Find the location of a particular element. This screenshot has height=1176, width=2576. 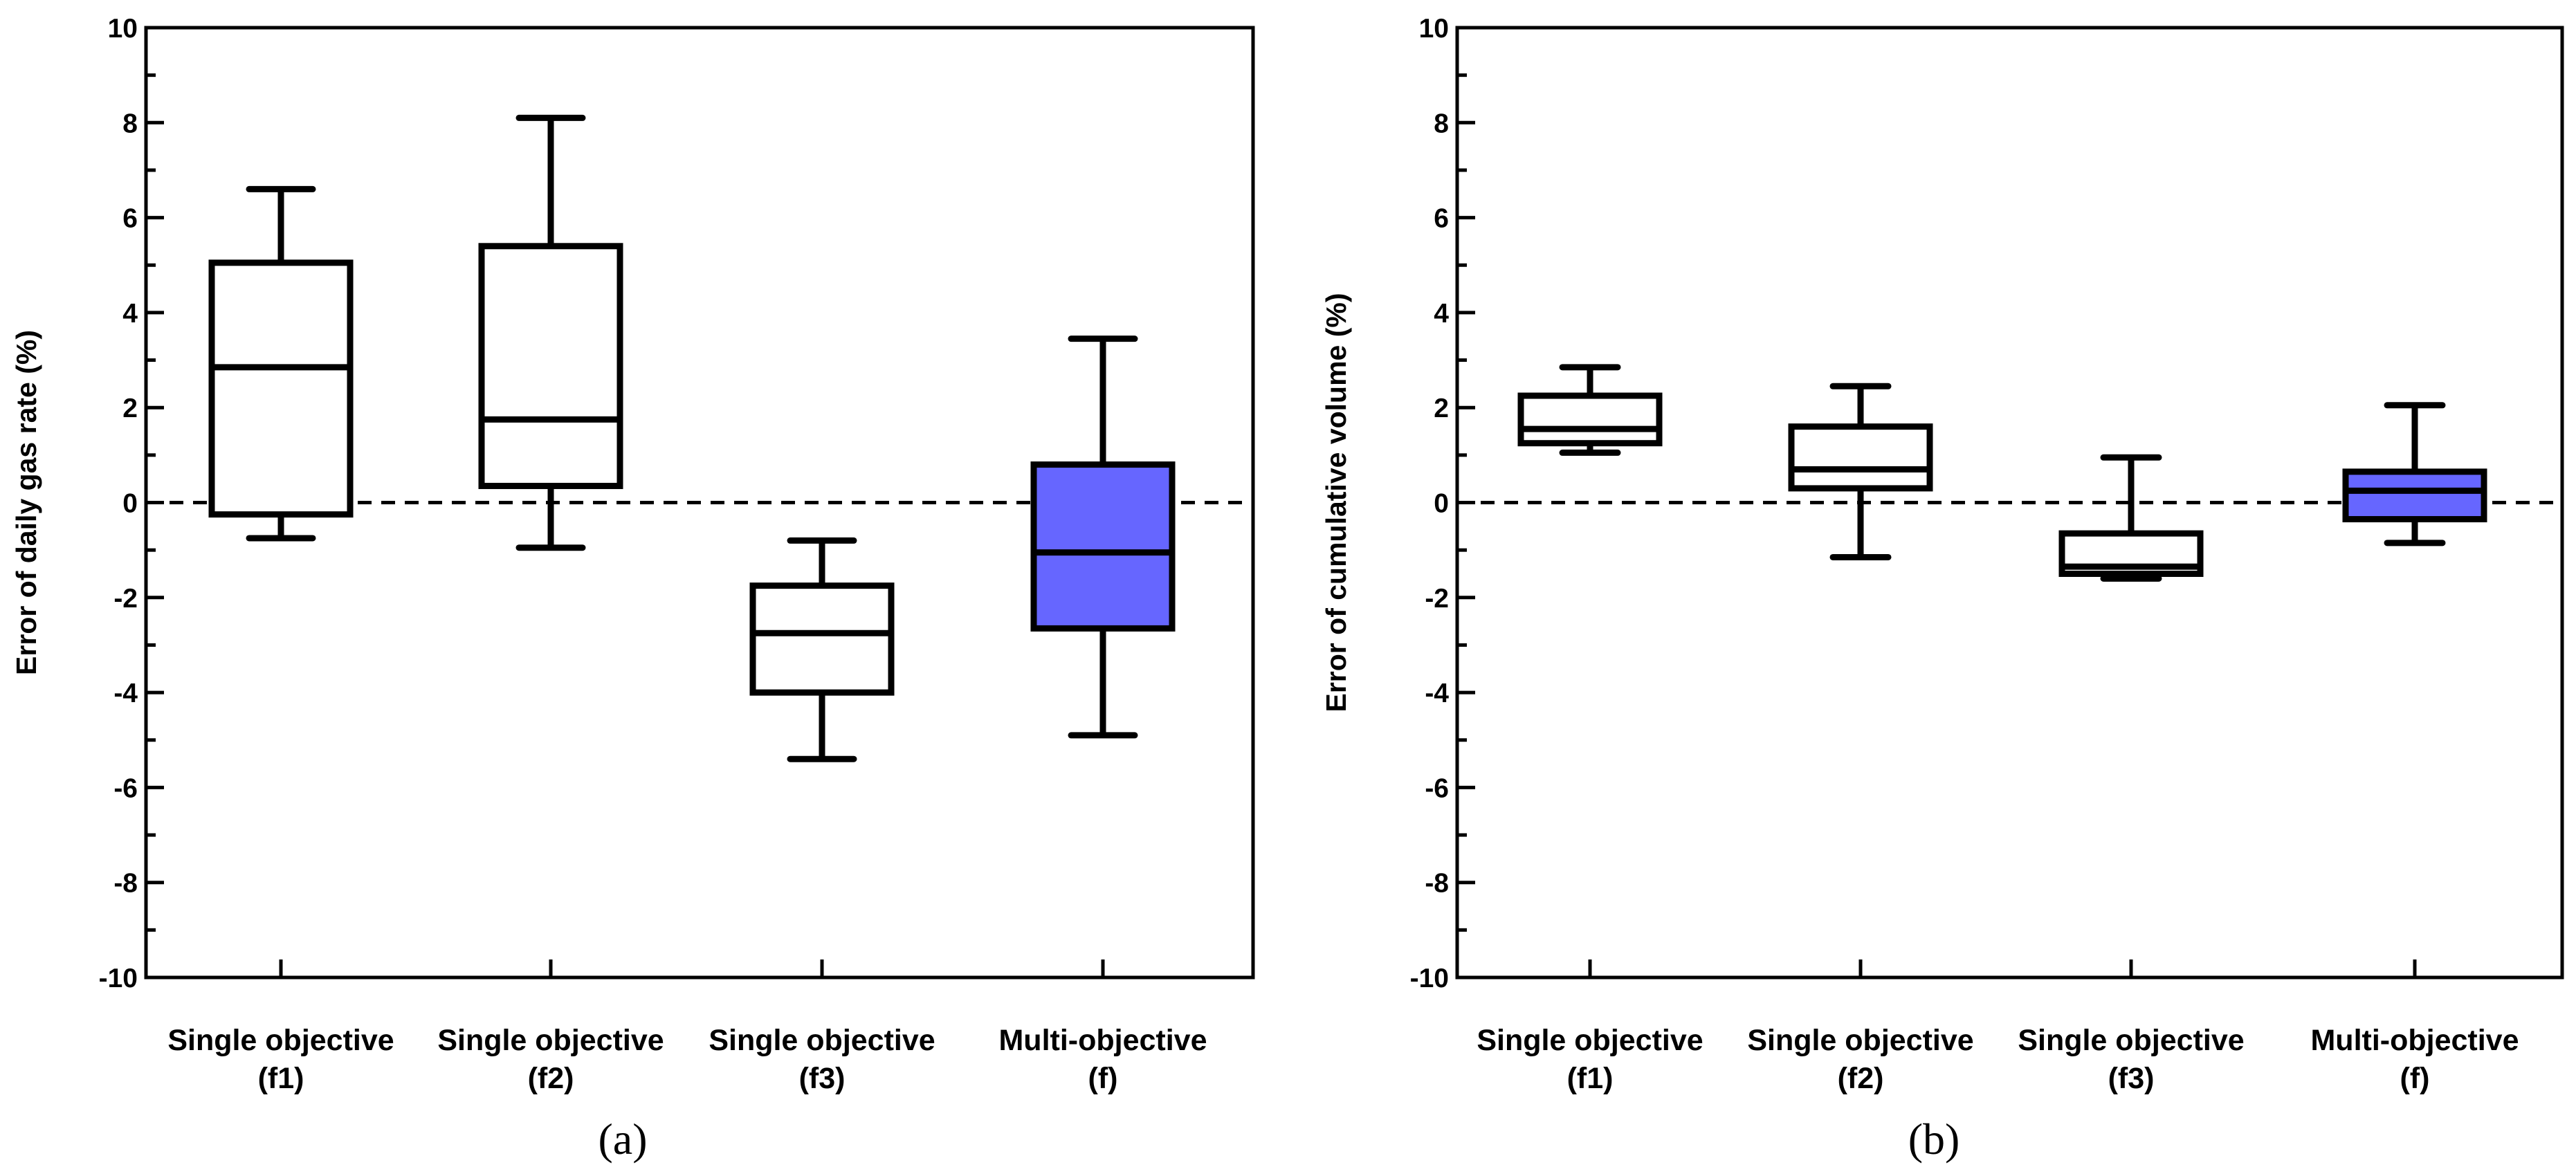

panel-label: (a) is located at coordinates (623, 1139).